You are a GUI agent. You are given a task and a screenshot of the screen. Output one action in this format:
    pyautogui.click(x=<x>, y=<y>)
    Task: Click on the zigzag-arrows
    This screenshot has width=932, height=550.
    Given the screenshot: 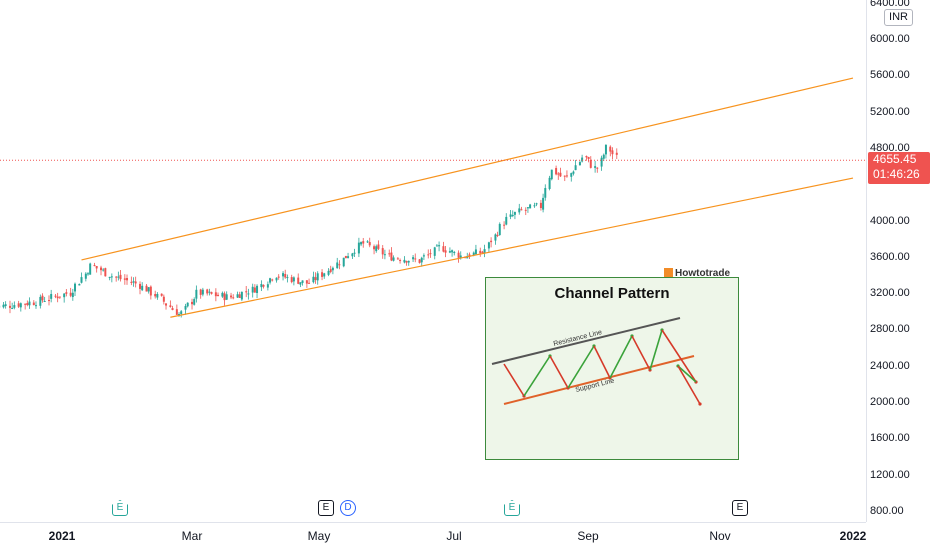 What is the action you would take?
    pyautogui.click(x=602, y=367)
    